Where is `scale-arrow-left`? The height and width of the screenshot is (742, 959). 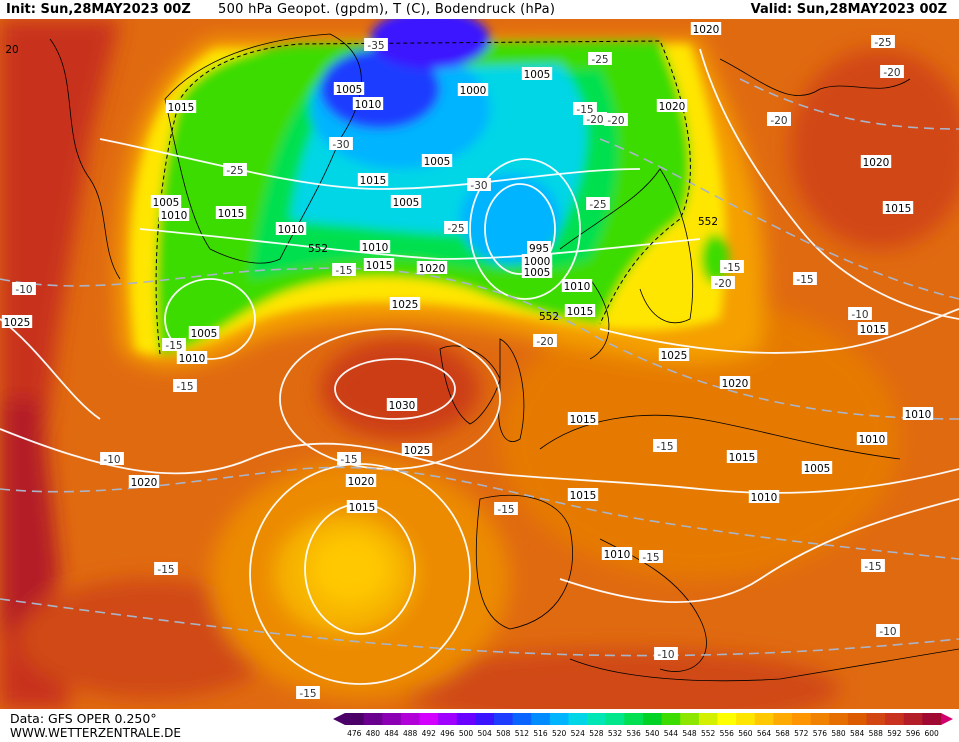
scale-arrow-left is located at coordinates (339, 719).